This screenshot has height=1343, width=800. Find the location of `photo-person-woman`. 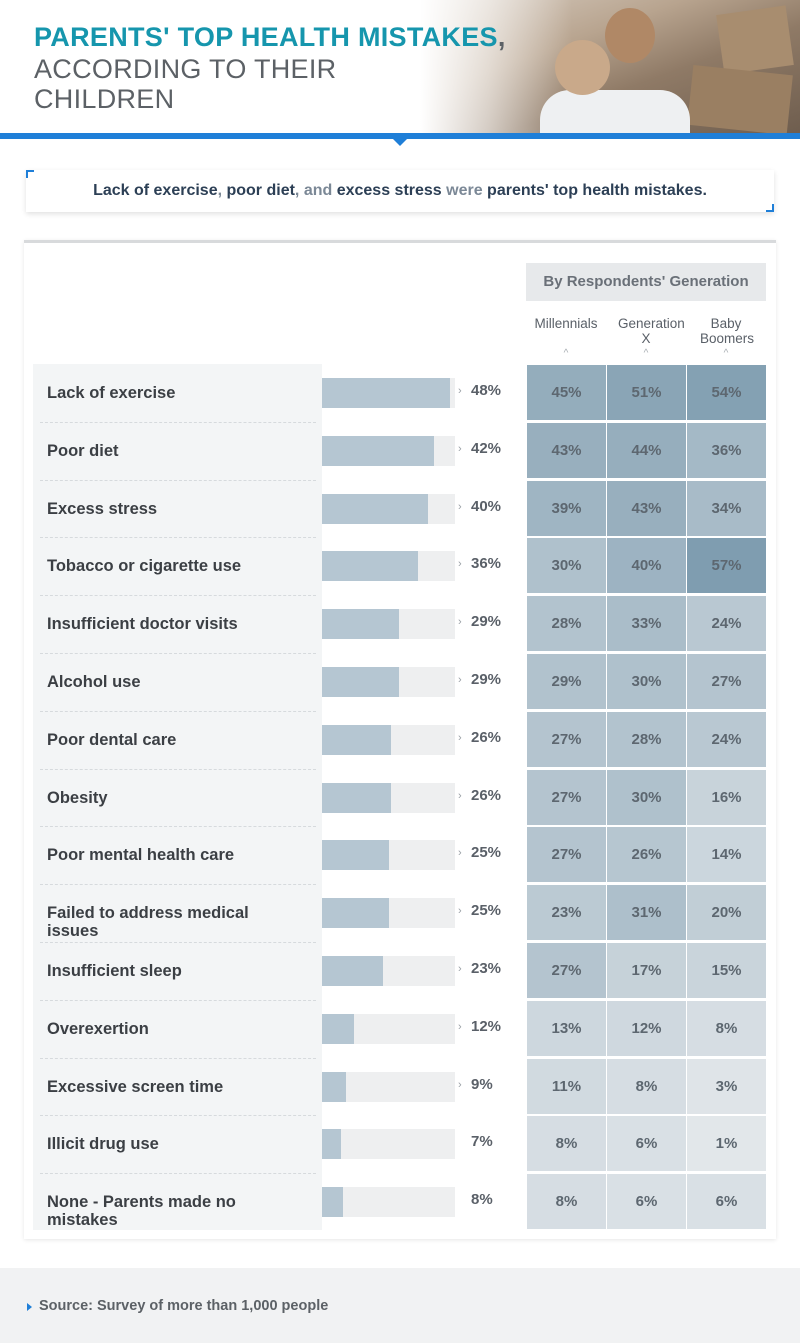

photo-person-woman is located at coordinates (582, 67).